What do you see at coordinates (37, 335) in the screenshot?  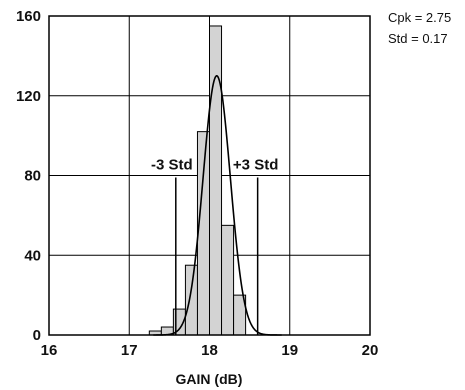 I see `y-tick-label: 0` at bounding box center [37, 335].